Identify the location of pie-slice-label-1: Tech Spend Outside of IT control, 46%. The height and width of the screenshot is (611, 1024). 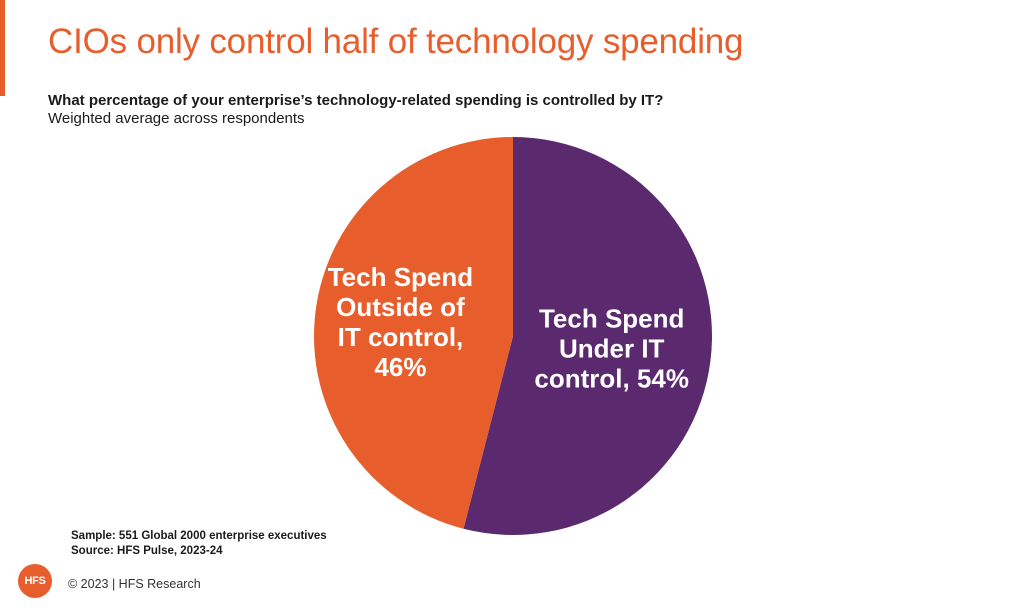
(400, 322).